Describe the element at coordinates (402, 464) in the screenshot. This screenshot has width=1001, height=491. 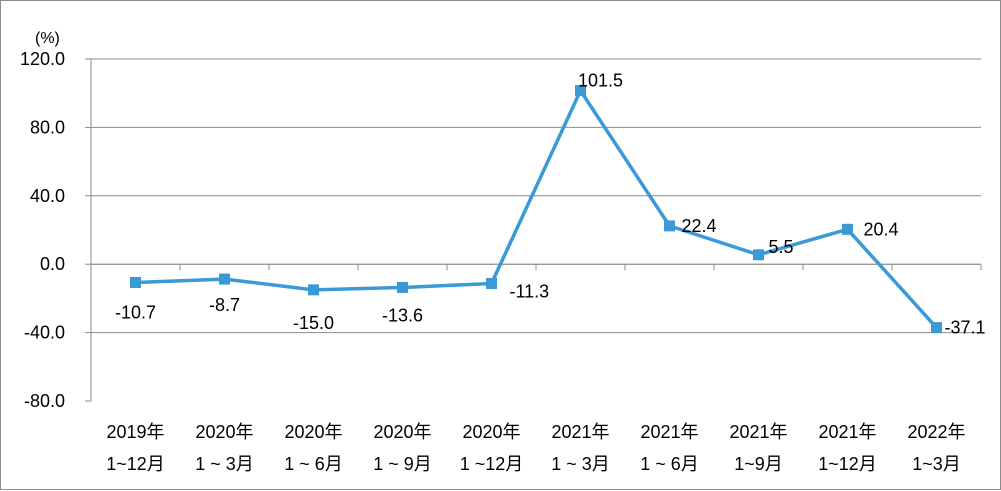
I see `x-tick-label-period: 1 ~ 9月` at that location.